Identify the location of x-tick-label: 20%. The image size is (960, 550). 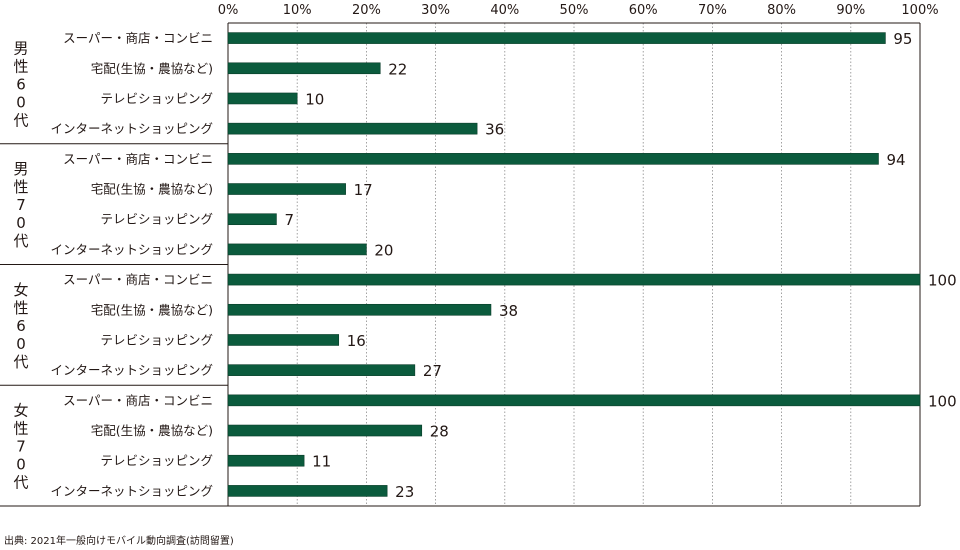
(366, 10).